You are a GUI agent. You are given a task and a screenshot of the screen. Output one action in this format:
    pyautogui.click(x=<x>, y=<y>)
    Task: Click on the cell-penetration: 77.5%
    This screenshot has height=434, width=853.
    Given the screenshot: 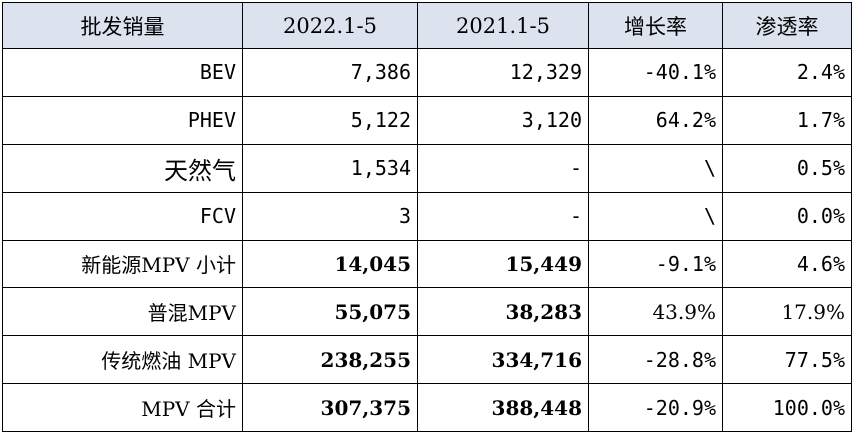 What is the action you would take?
    pyautogui.click(x=787, y=360)
    